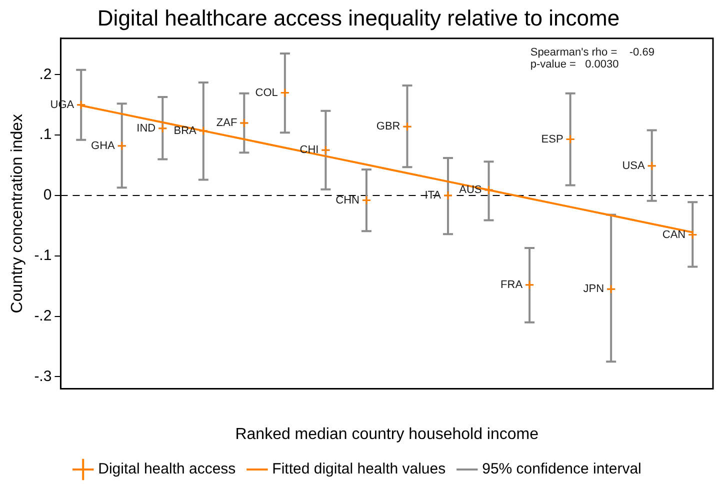  What do you see at coordinates (45, 74) in the screenshot?
I see `y-tick-label: .2` at bounding box center [45, 74].